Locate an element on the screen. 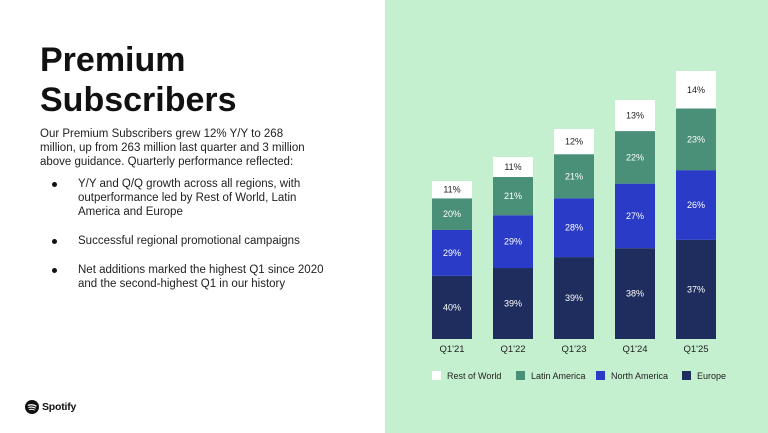  x-tick-label: Q1'25 is located at coordinates (695, 349).